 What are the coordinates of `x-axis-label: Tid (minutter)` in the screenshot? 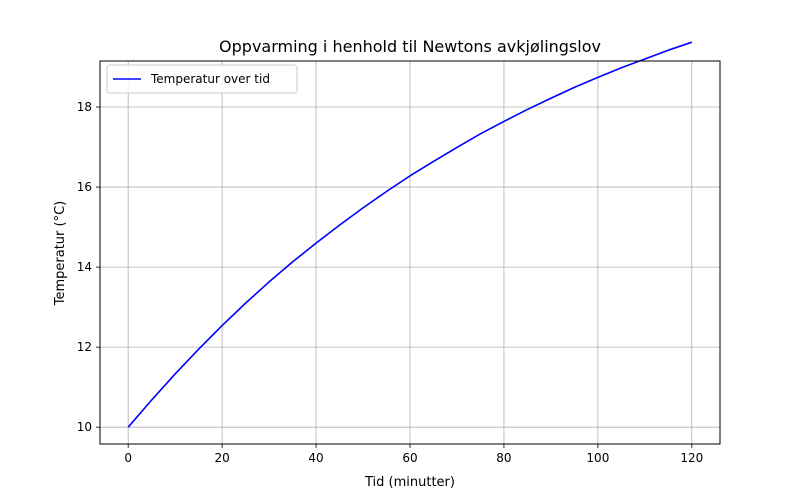 It's located at (409, 482).